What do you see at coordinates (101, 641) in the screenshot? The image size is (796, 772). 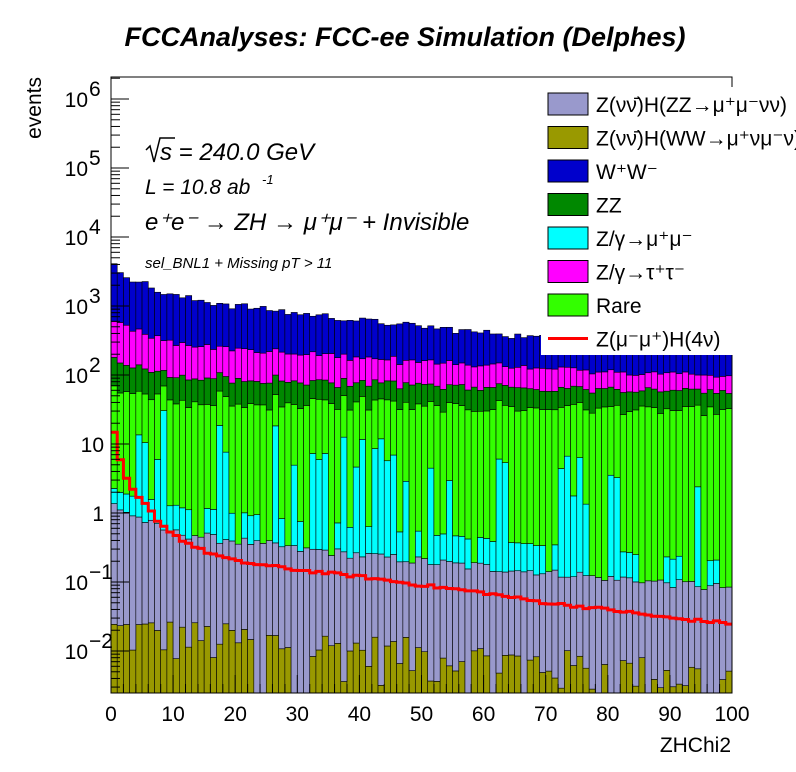 I see `y-tick-exponent: −2` at bounding box center [101, 641].